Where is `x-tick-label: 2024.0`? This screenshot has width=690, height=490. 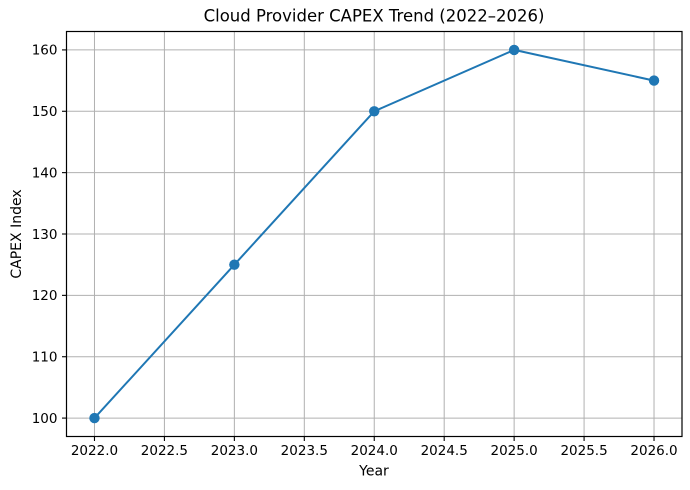
x-tick-label: 2024.0 is located at coordinates (374, 451).